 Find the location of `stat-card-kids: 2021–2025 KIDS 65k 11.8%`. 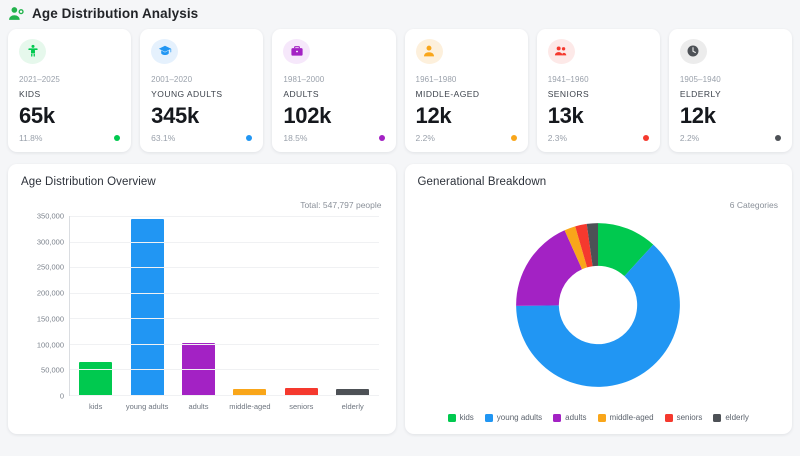

stat-card-kids: 2021–2025 KIDS 65k 11.8% is located at coordinates (70, 90).